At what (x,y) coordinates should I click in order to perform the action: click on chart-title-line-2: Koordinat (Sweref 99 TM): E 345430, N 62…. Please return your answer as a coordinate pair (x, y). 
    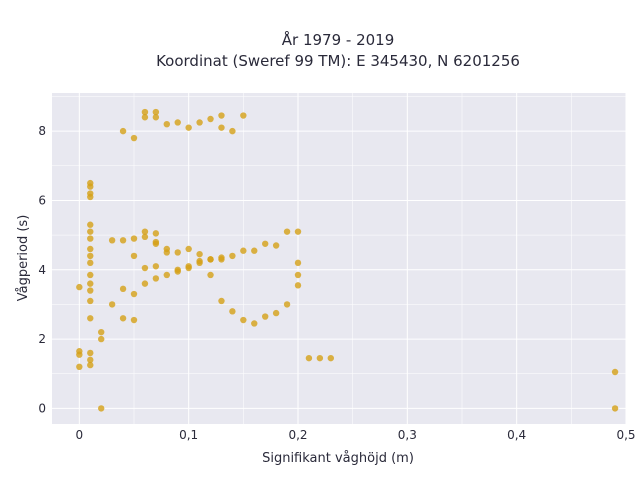
    Looking at the image, I should click on (338, 61).